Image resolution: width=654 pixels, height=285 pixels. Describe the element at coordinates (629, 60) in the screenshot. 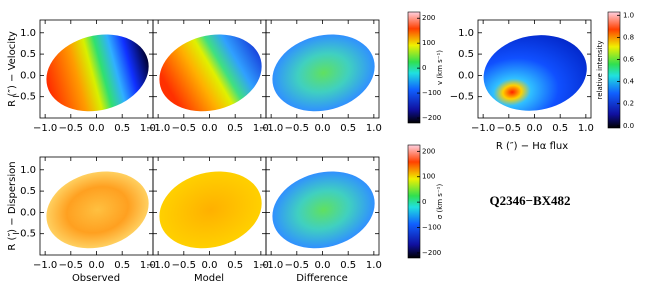

I see `colorbar-tick-label: 0.6` at that location.